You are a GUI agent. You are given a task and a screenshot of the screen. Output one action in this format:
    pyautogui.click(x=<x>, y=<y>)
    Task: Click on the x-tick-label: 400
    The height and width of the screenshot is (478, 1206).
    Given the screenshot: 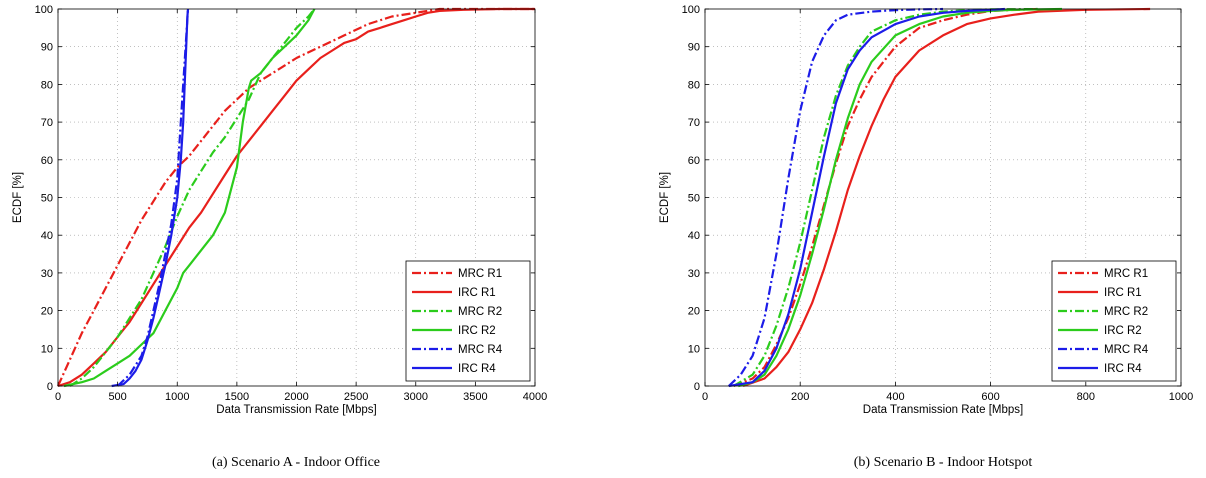 What is the action you would take?
    pyautogui.click(x=895, y=397)
    